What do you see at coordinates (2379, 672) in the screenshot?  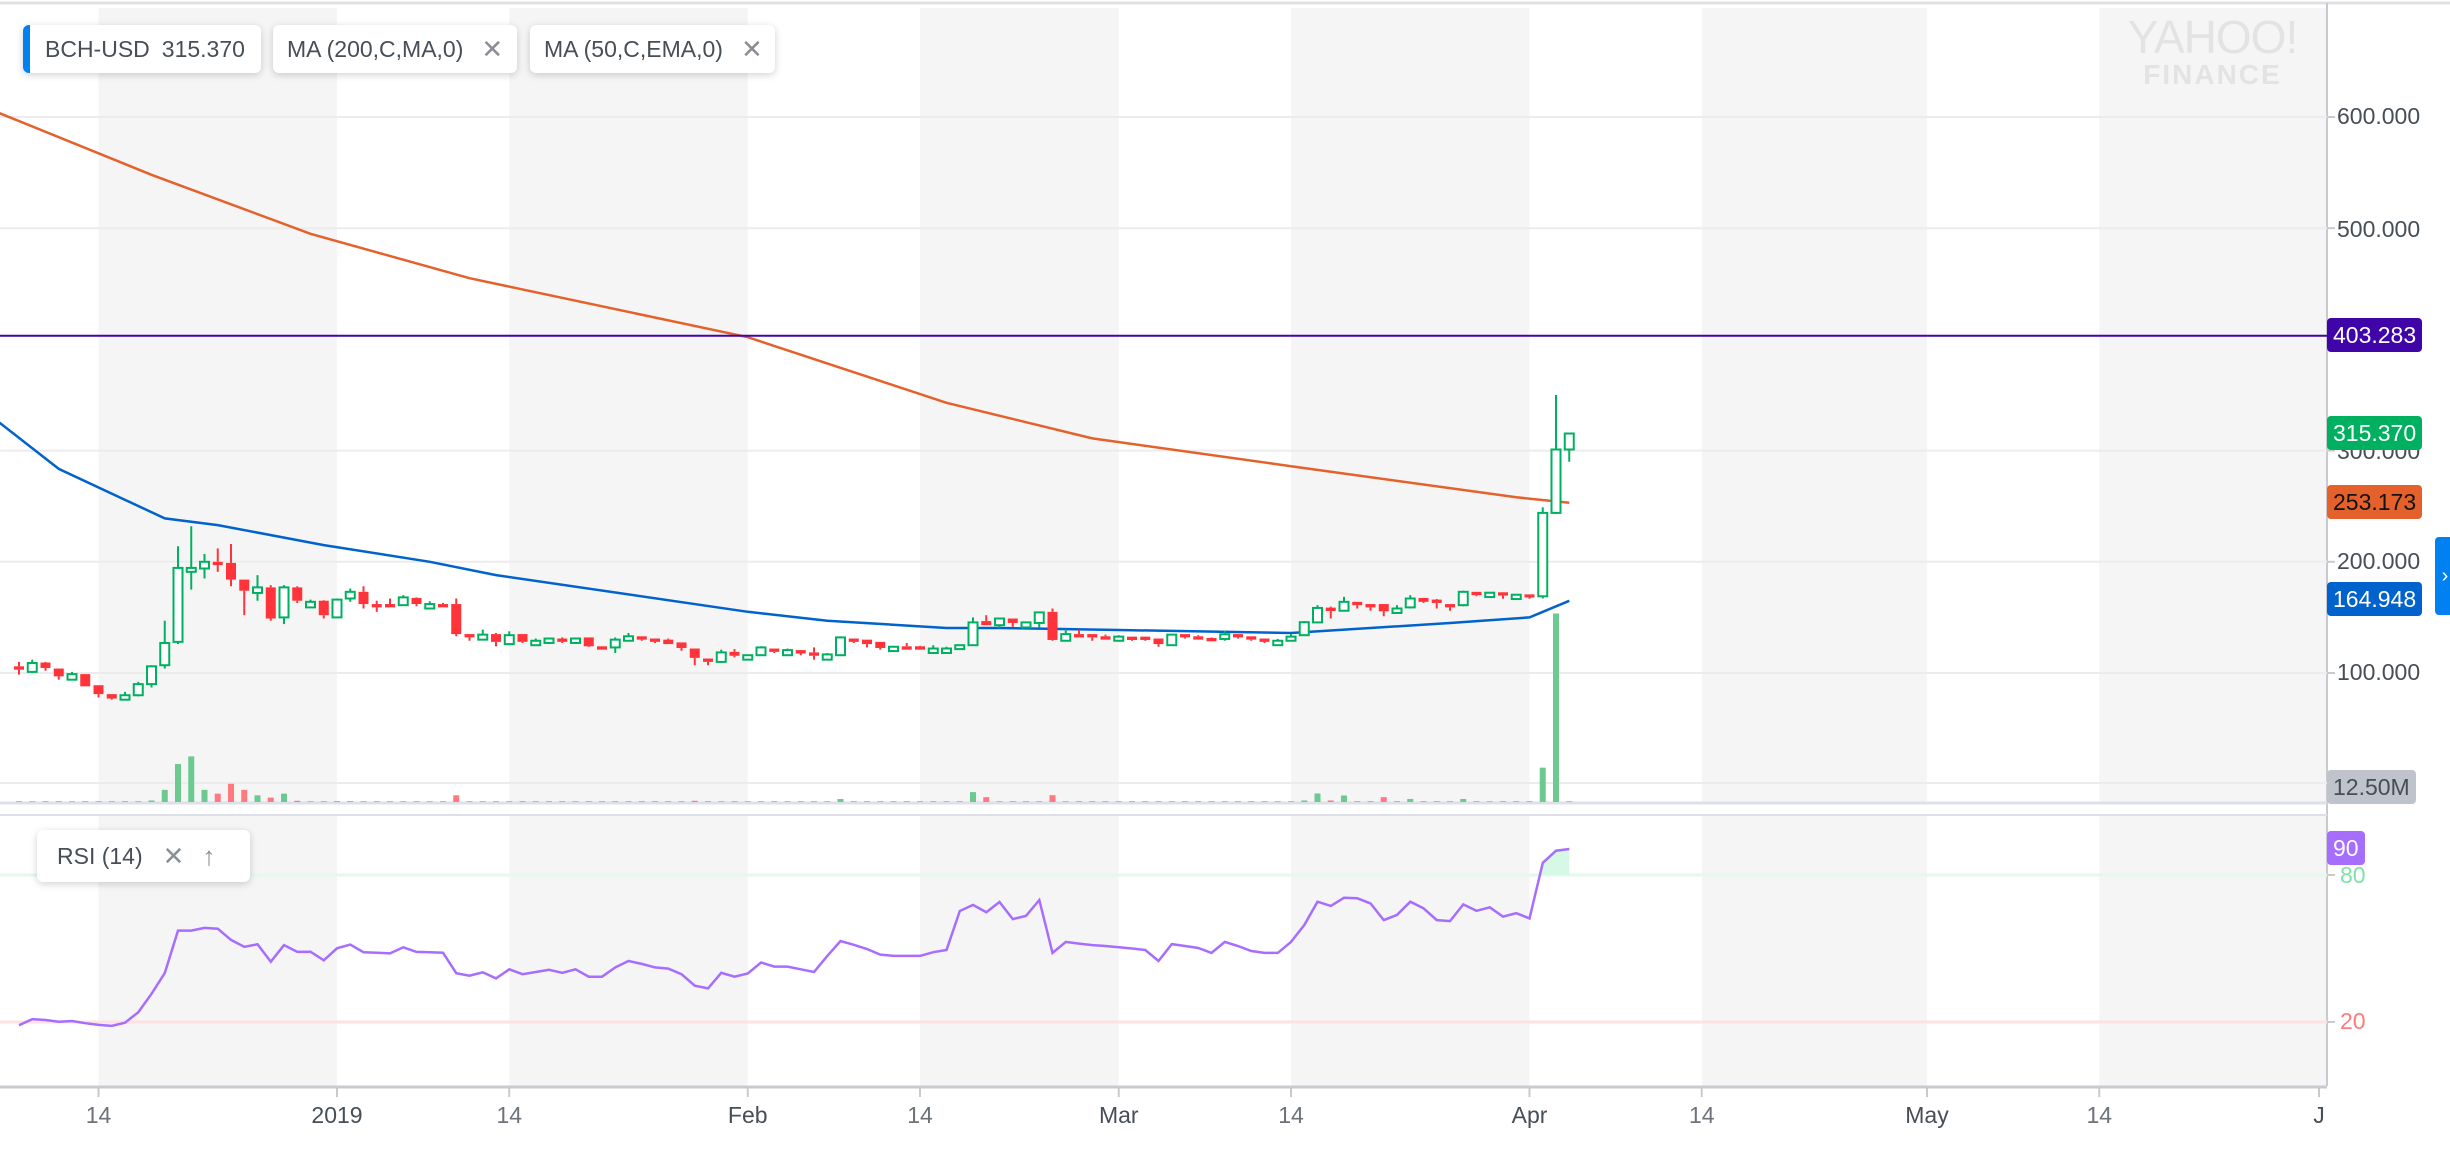 I see `price-tick-100: 100.000` at bounding box center [2379, 672].